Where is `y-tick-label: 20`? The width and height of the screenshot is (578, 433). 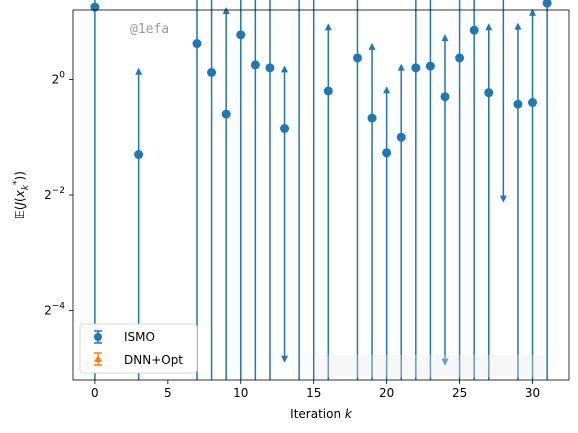 y-tick-label: 20 is located at coordinates (59, 78).